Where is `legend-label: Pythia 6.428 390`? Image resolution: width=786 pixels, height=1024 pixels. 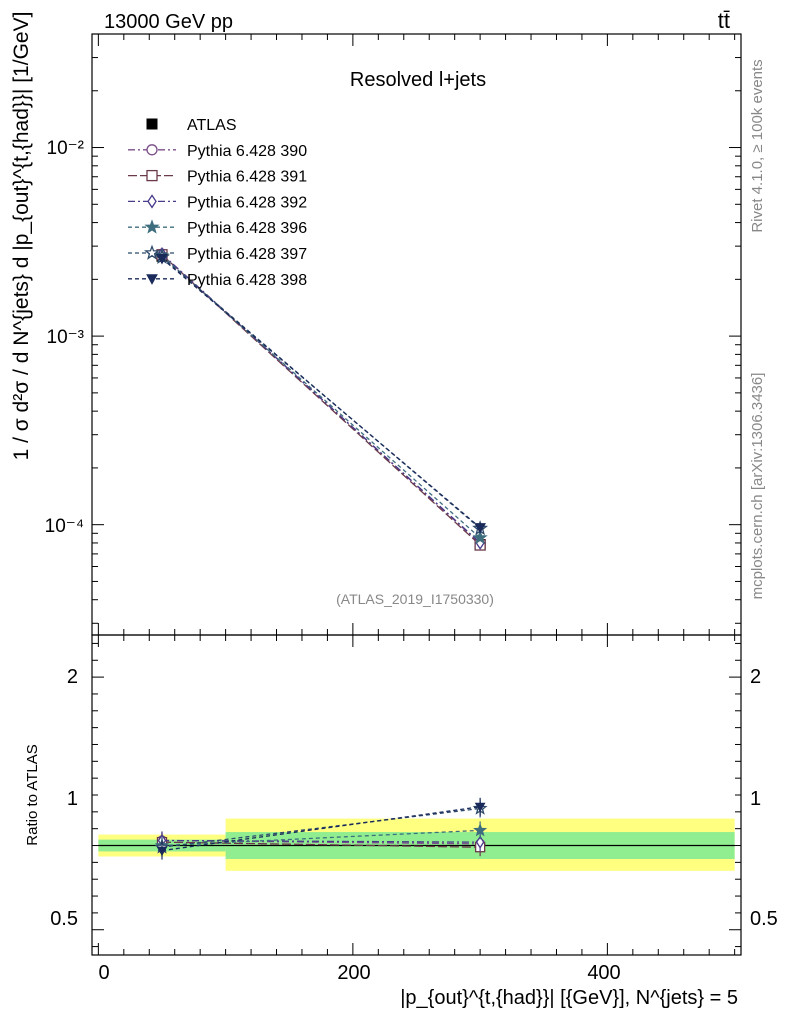
legend-label: Pythia 6.428 390 is located at coordinates (247, 151).